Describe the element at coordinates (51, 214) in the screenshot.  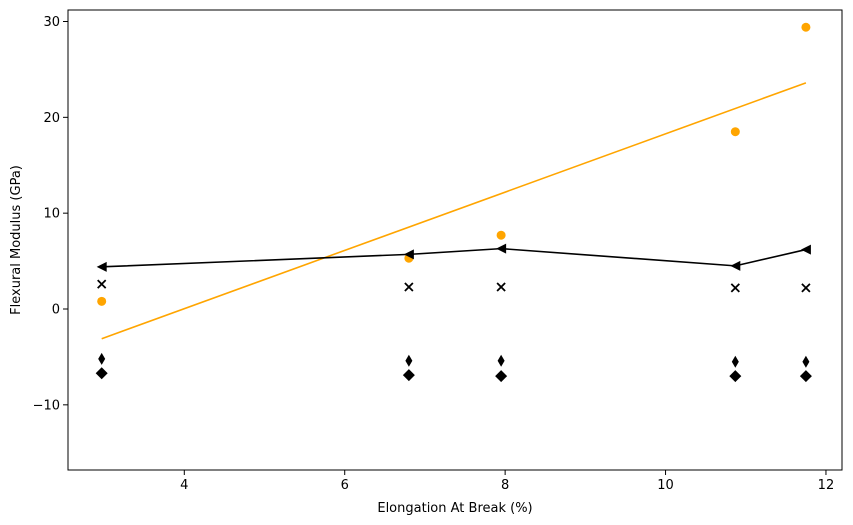
I see `y-tick-label: 10` at that location.